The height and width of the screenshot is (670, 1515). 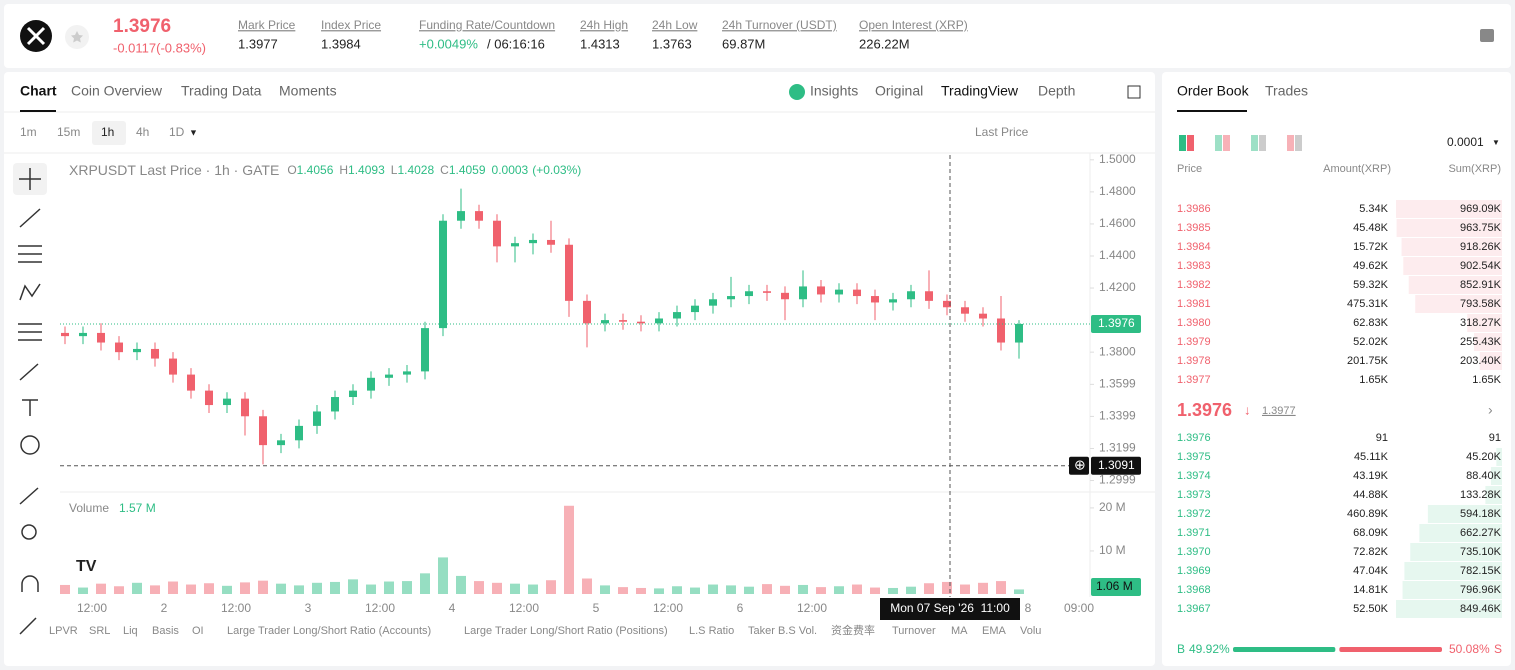 What do you see at coordinates (29, 372) in the screenshot?
I see `tool-brush` at bounding box center [29, 372].